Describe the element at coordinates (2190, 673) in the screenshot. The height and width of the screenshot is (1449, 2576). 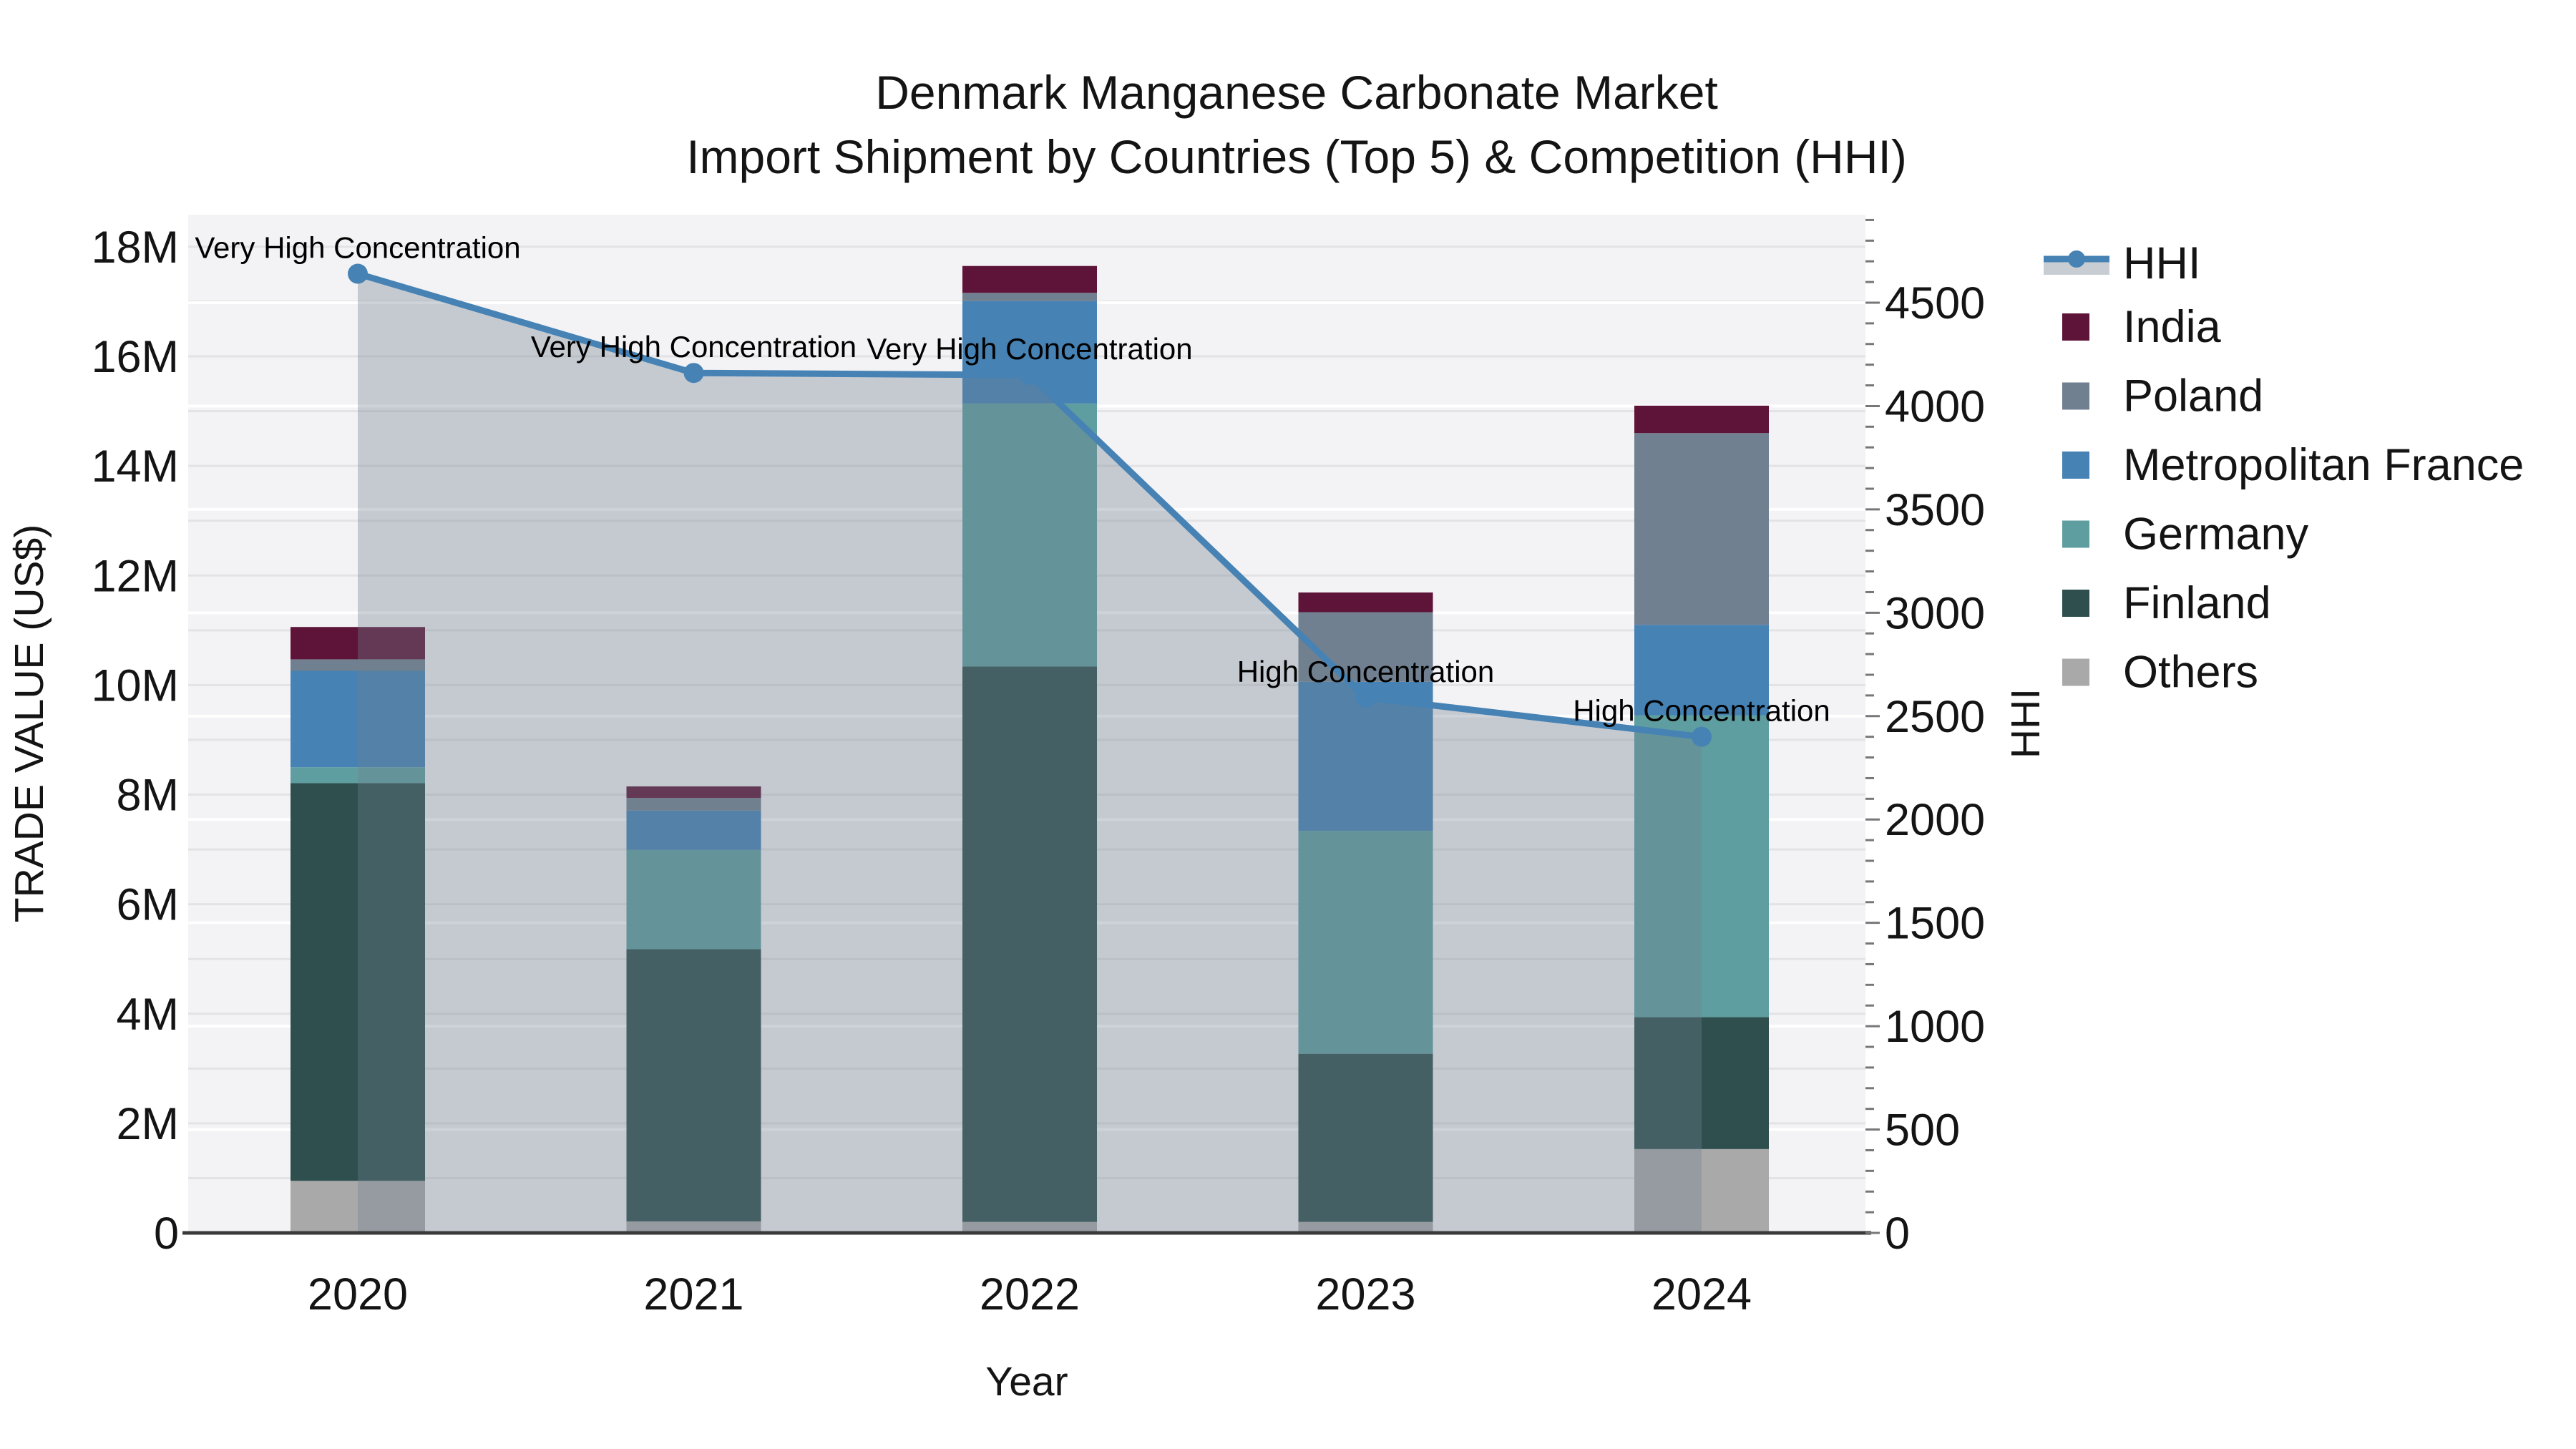
I see `legend-label: Others` at that location.